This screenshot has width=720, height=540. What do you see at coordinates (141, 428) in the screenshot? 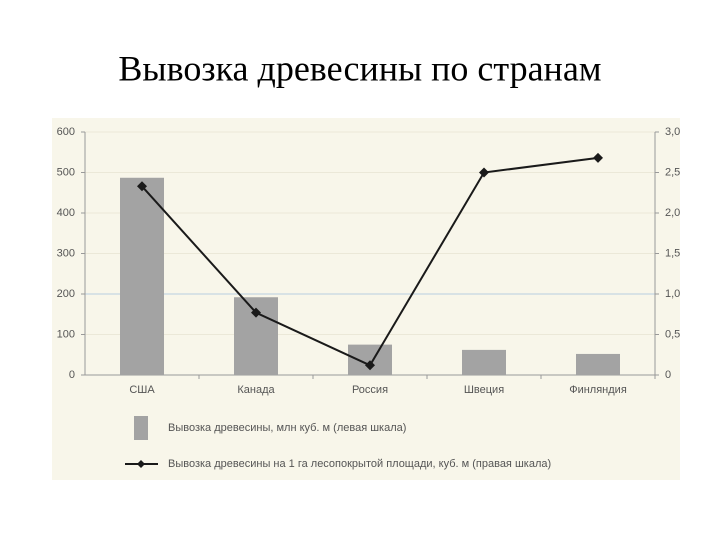
I see `legend-swatch` at bounding box center [141, 428].